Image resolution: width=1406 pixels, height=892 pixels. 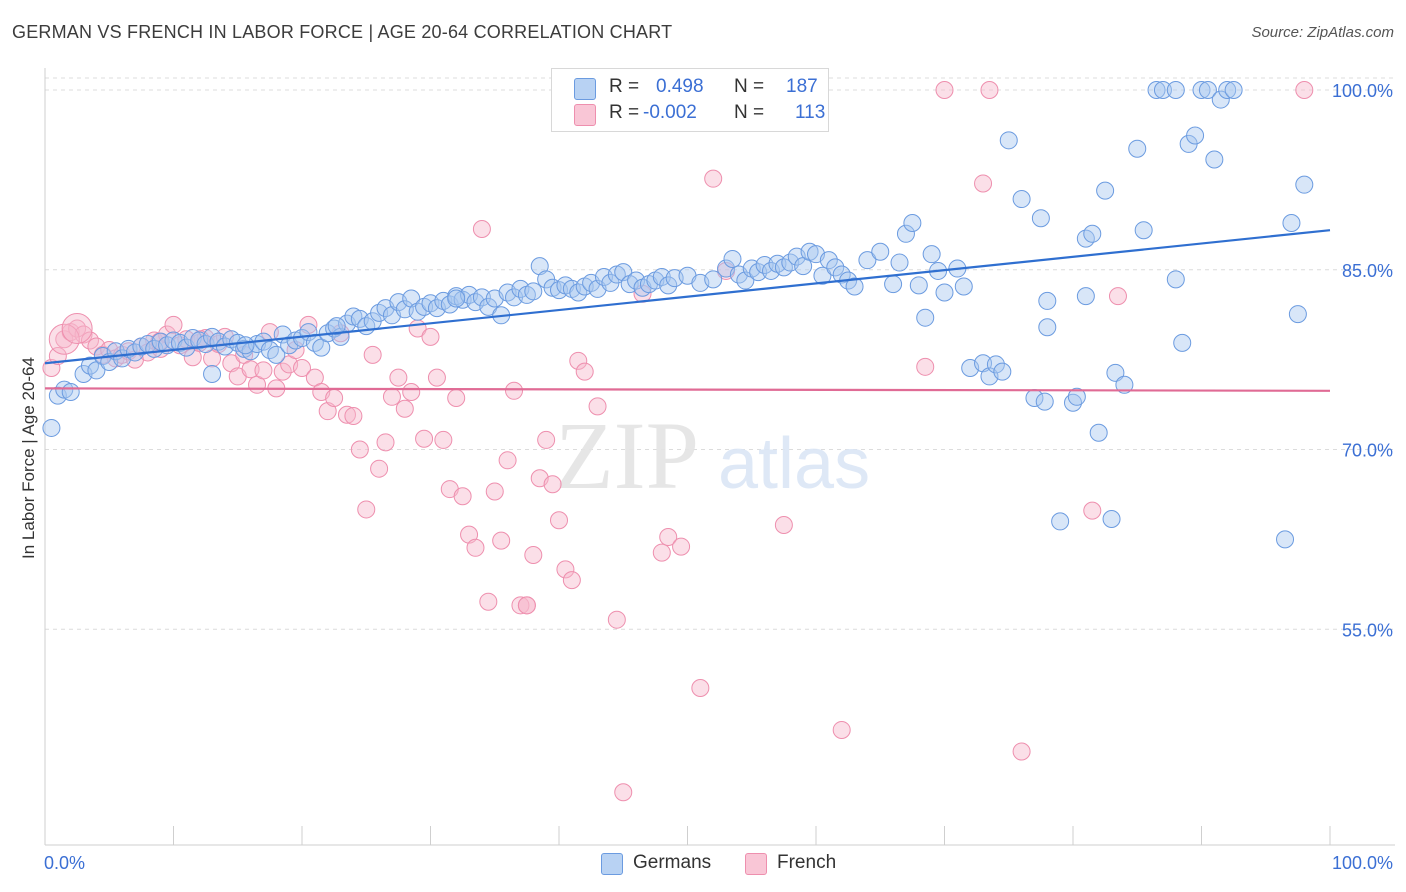 I want to click on french-legend-swatch, so click(x=756, y=864).